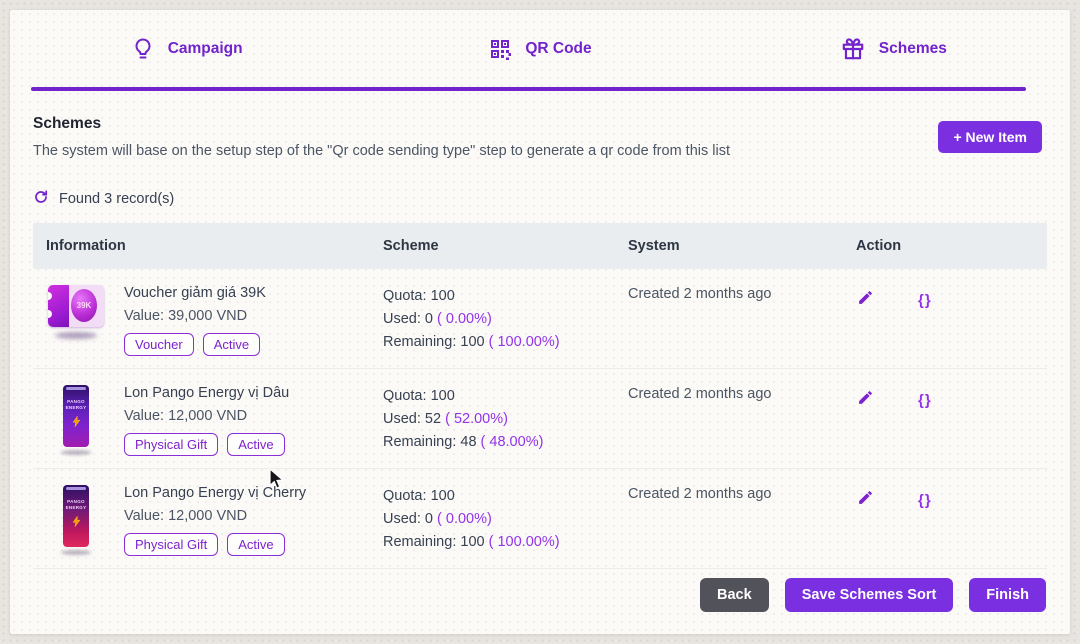  What do you see at coordinates (215, 493) in the screenshot?
I see `scheme-title: Lon Pango Energy vị Cherry` at bounding box center [215, 493].